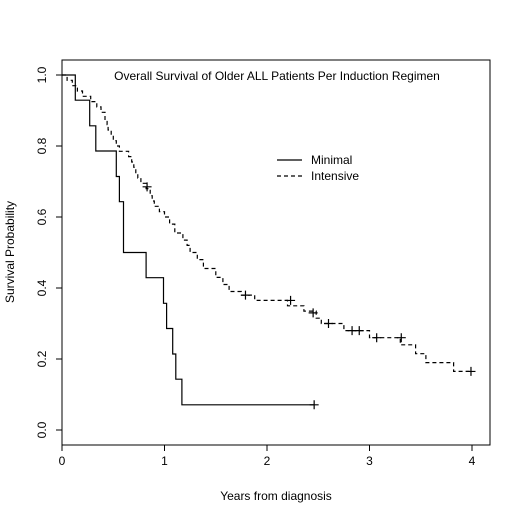 This screenshot has height=520, width=520. What do you see at coordinates (331, 160) in the screenshot?
I see `legend-label-minimal: Minimal` at bounding box center [331, 160].